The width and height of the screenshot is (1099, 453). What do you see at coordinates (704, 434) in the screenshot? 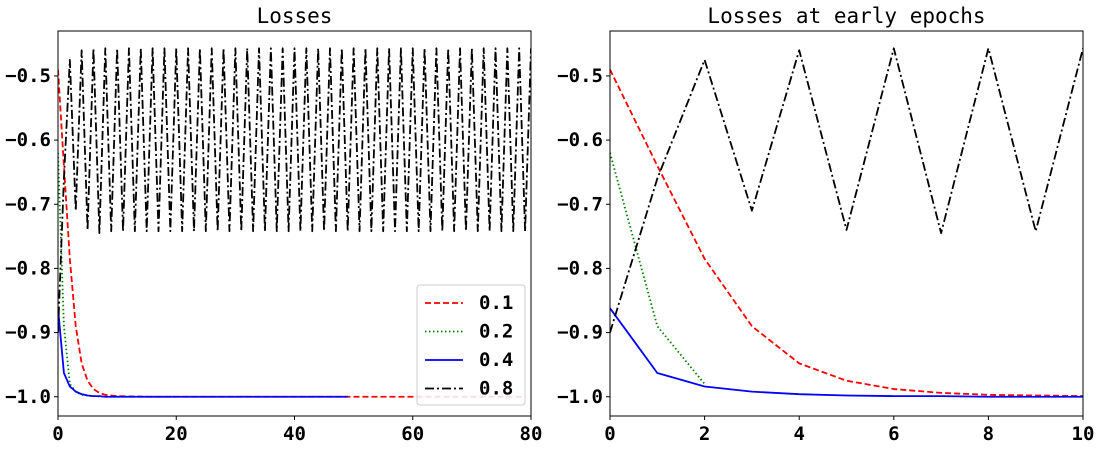
I see `x-tick-label: 2` at bounding box center [704, 434].